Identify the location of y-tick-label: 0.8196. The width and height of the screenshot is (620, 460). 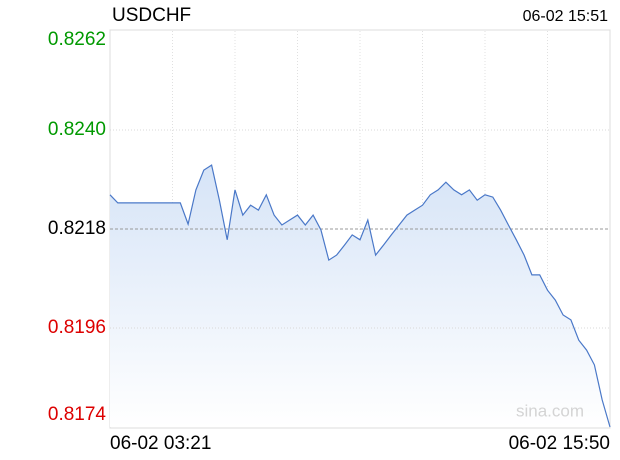
(77, 327).